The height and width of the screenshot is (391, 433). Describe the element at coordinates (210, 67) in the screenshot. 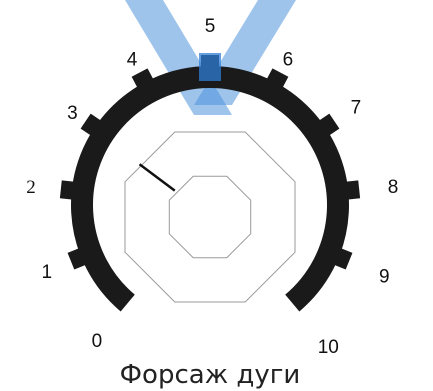

I see `selection-notch` at that location.